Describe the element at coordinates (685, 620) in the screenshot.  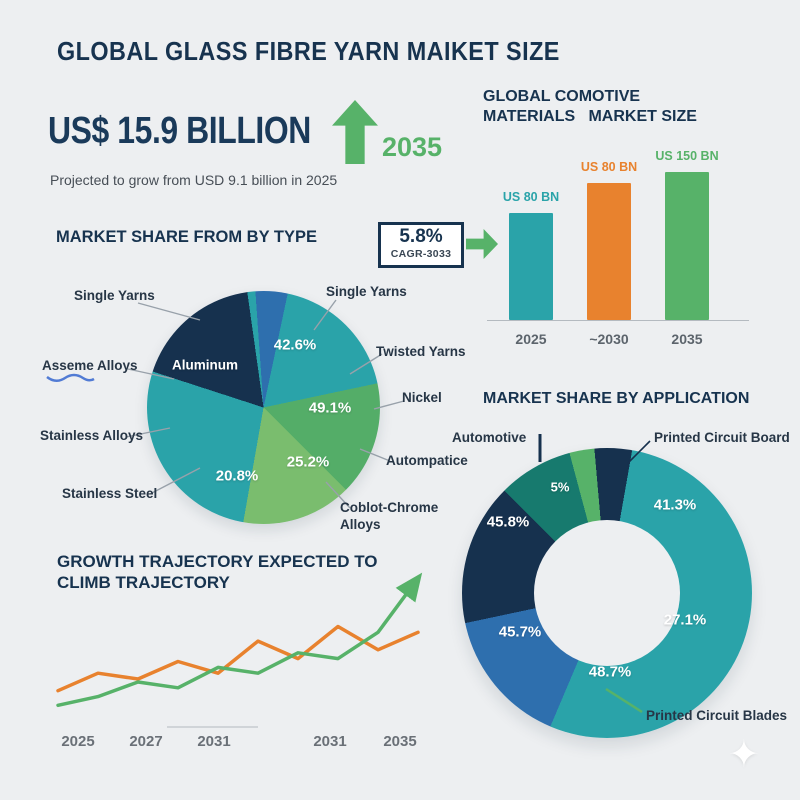
I see `donut-percent-label: 27.1%` at that location.